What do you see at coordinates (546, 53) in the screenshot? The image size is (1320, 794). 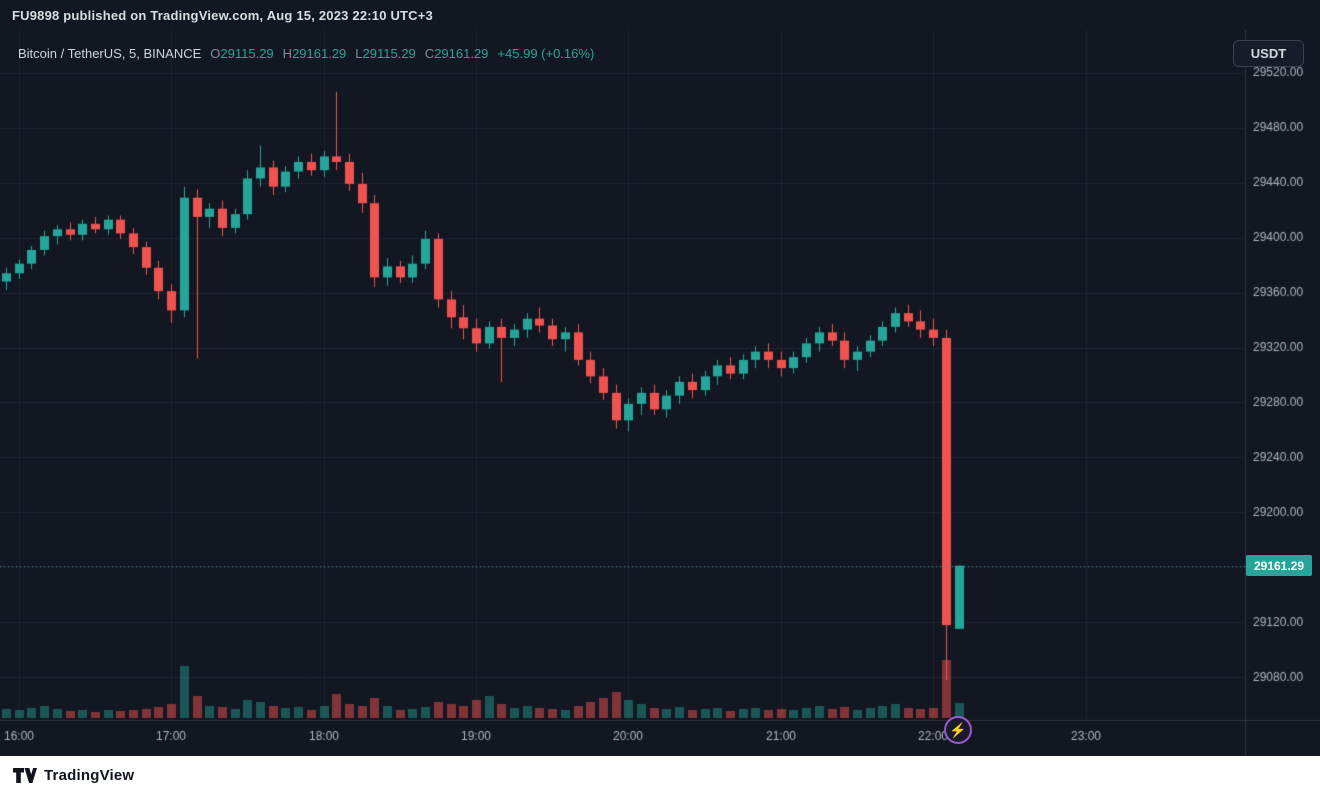 I see `price-change: +45.99 (+0.16%)` at bounding box center [546, 53].